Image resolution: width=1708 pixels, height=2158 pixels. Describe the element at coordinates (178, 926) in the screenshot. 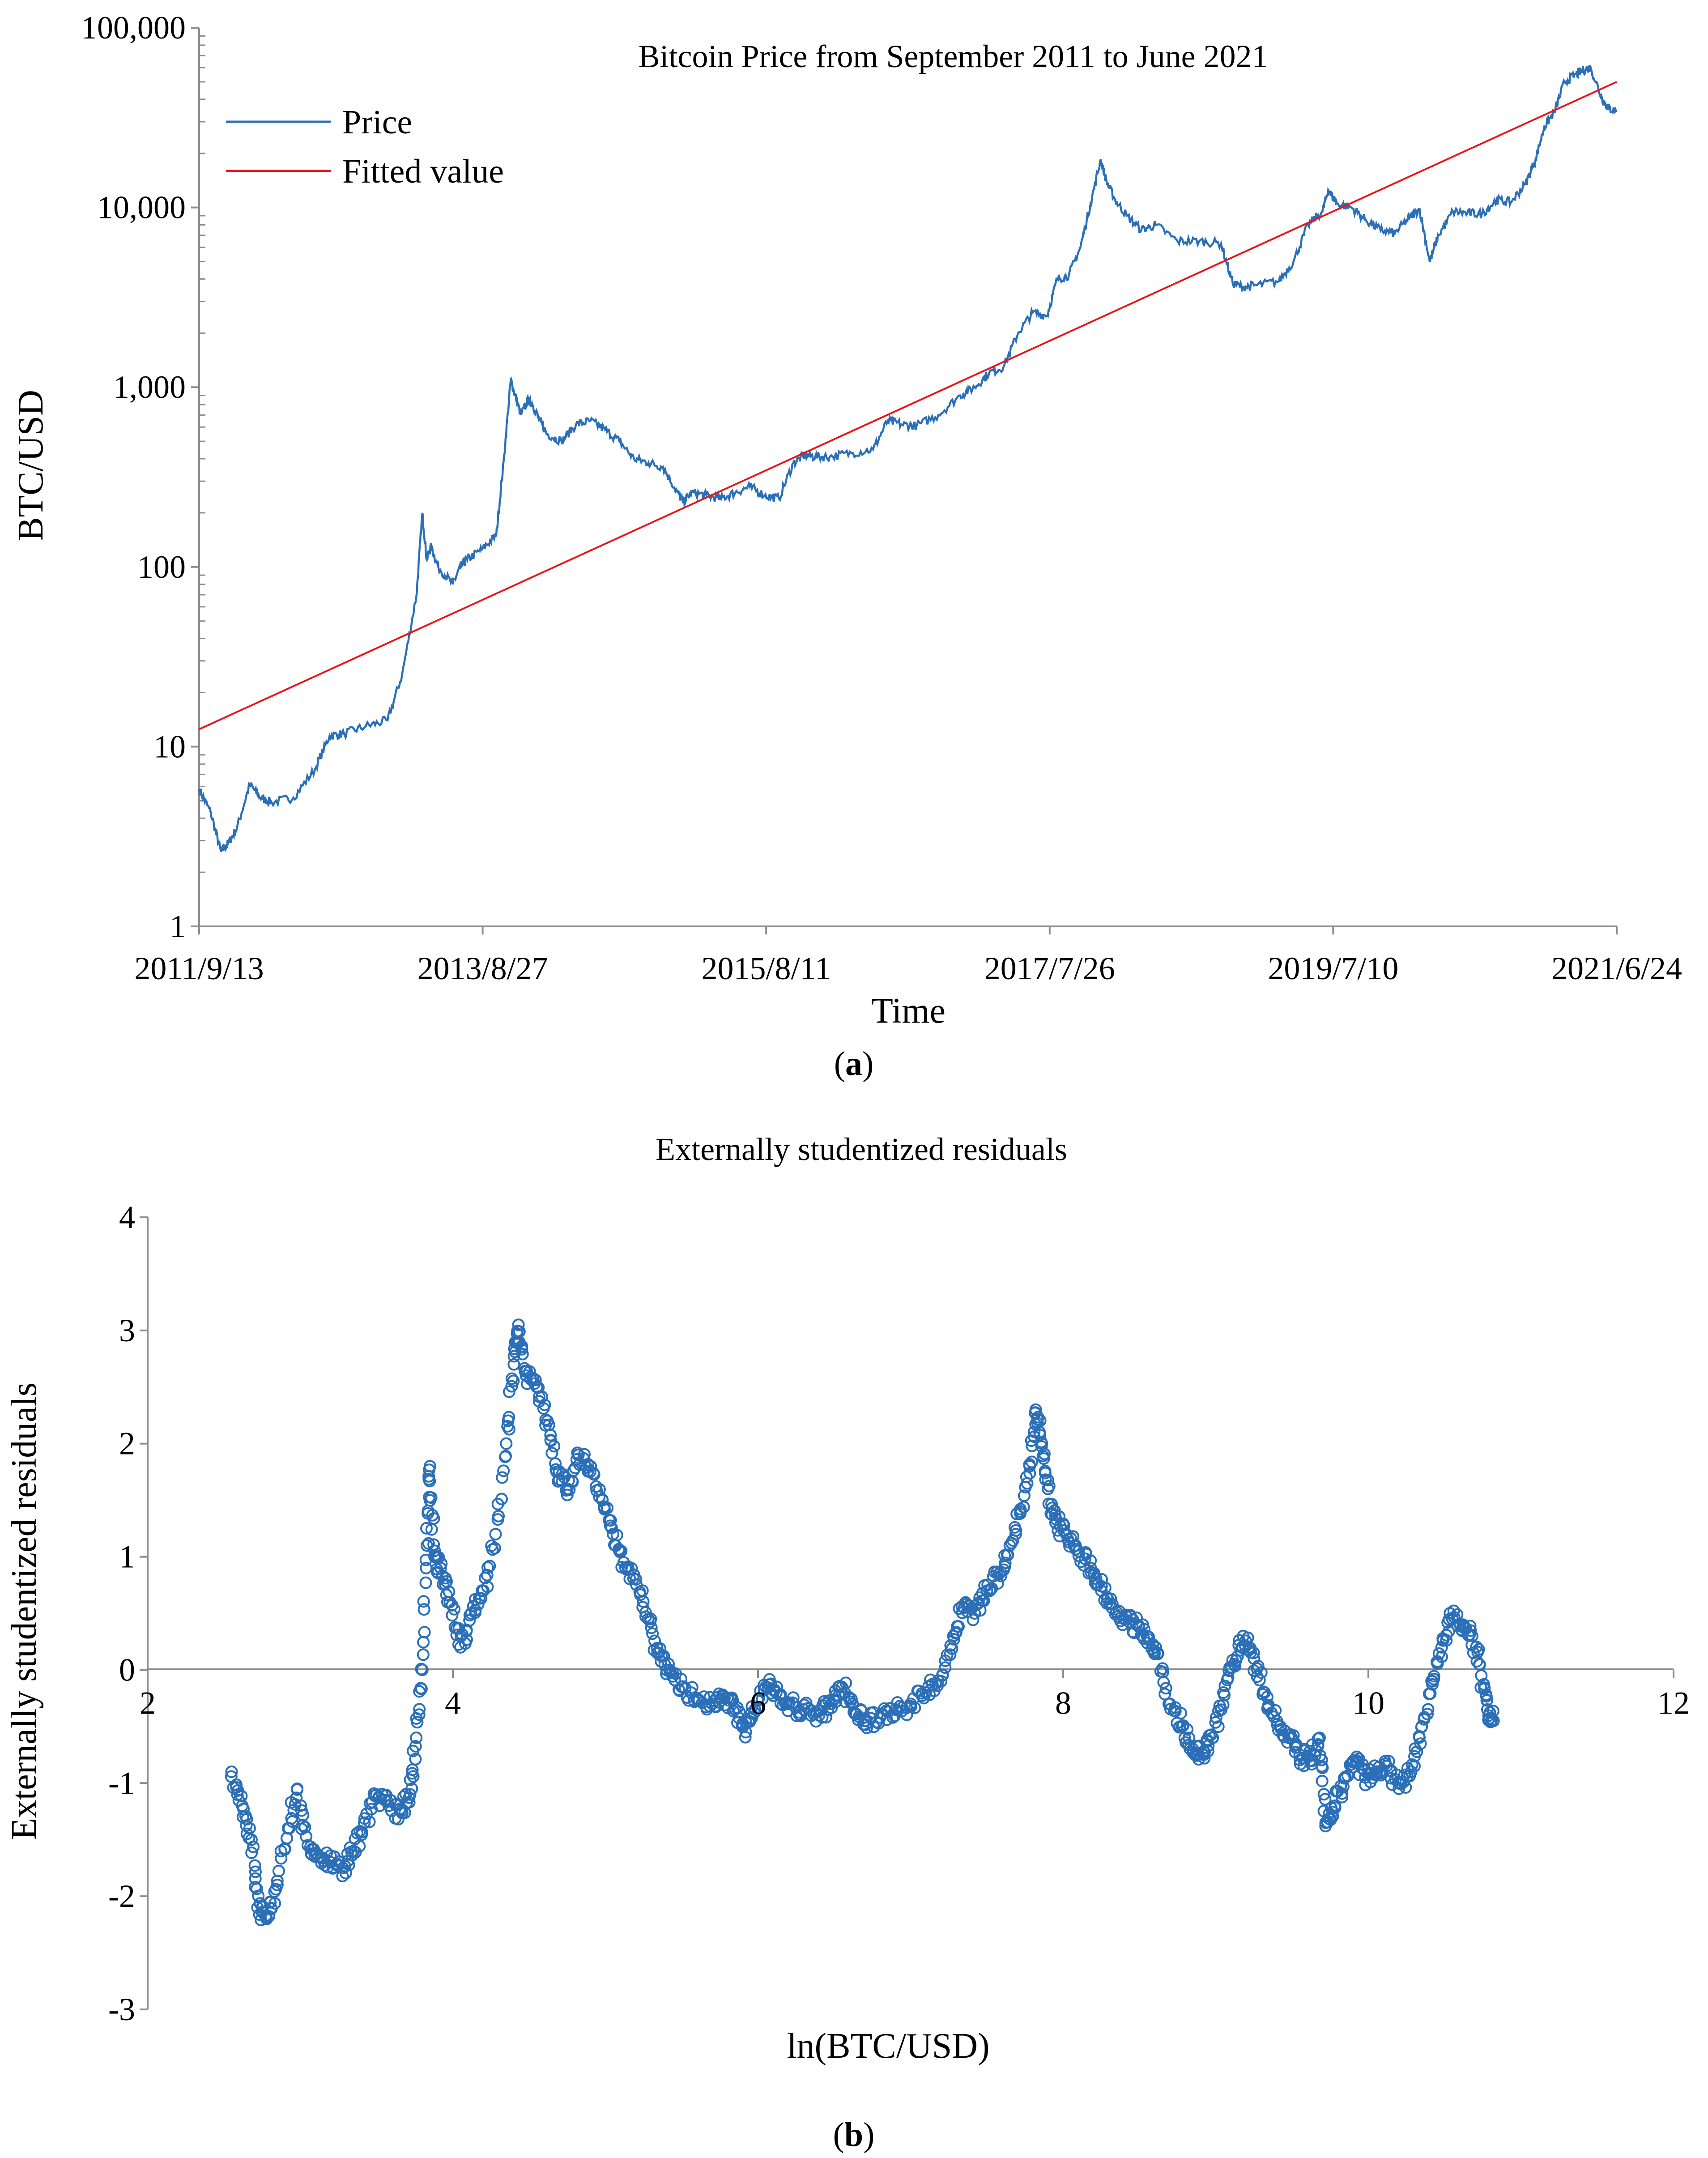

I see `chart-a-y-tick-label: 1` at that location.